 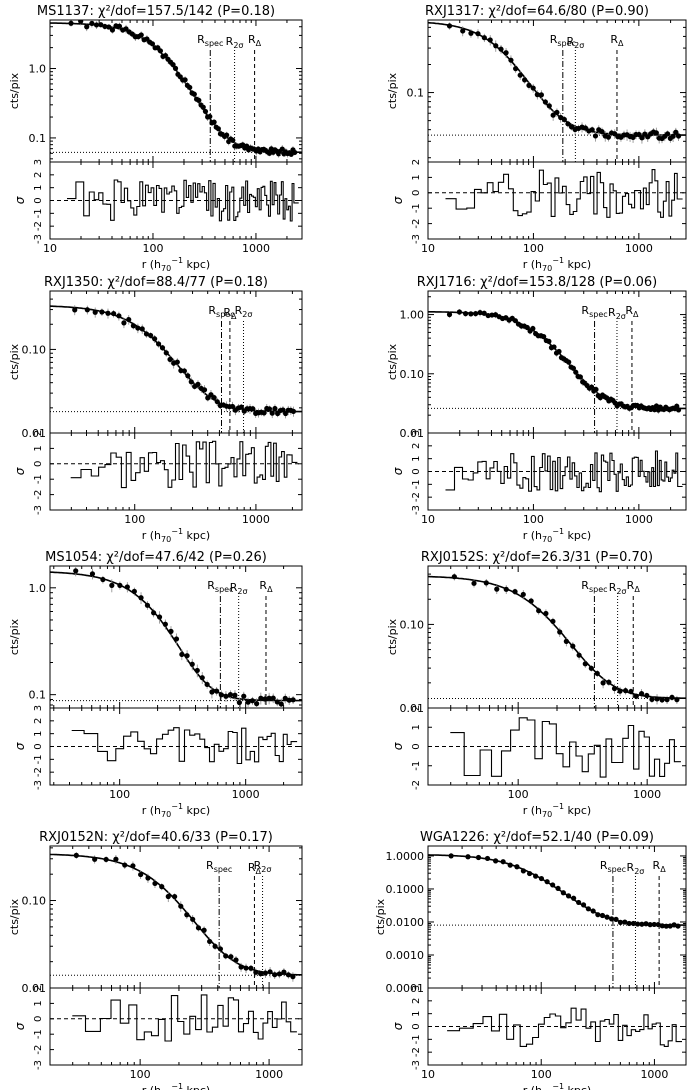 I want to click on res-tick-label: -2, so click(x=416, y=497).